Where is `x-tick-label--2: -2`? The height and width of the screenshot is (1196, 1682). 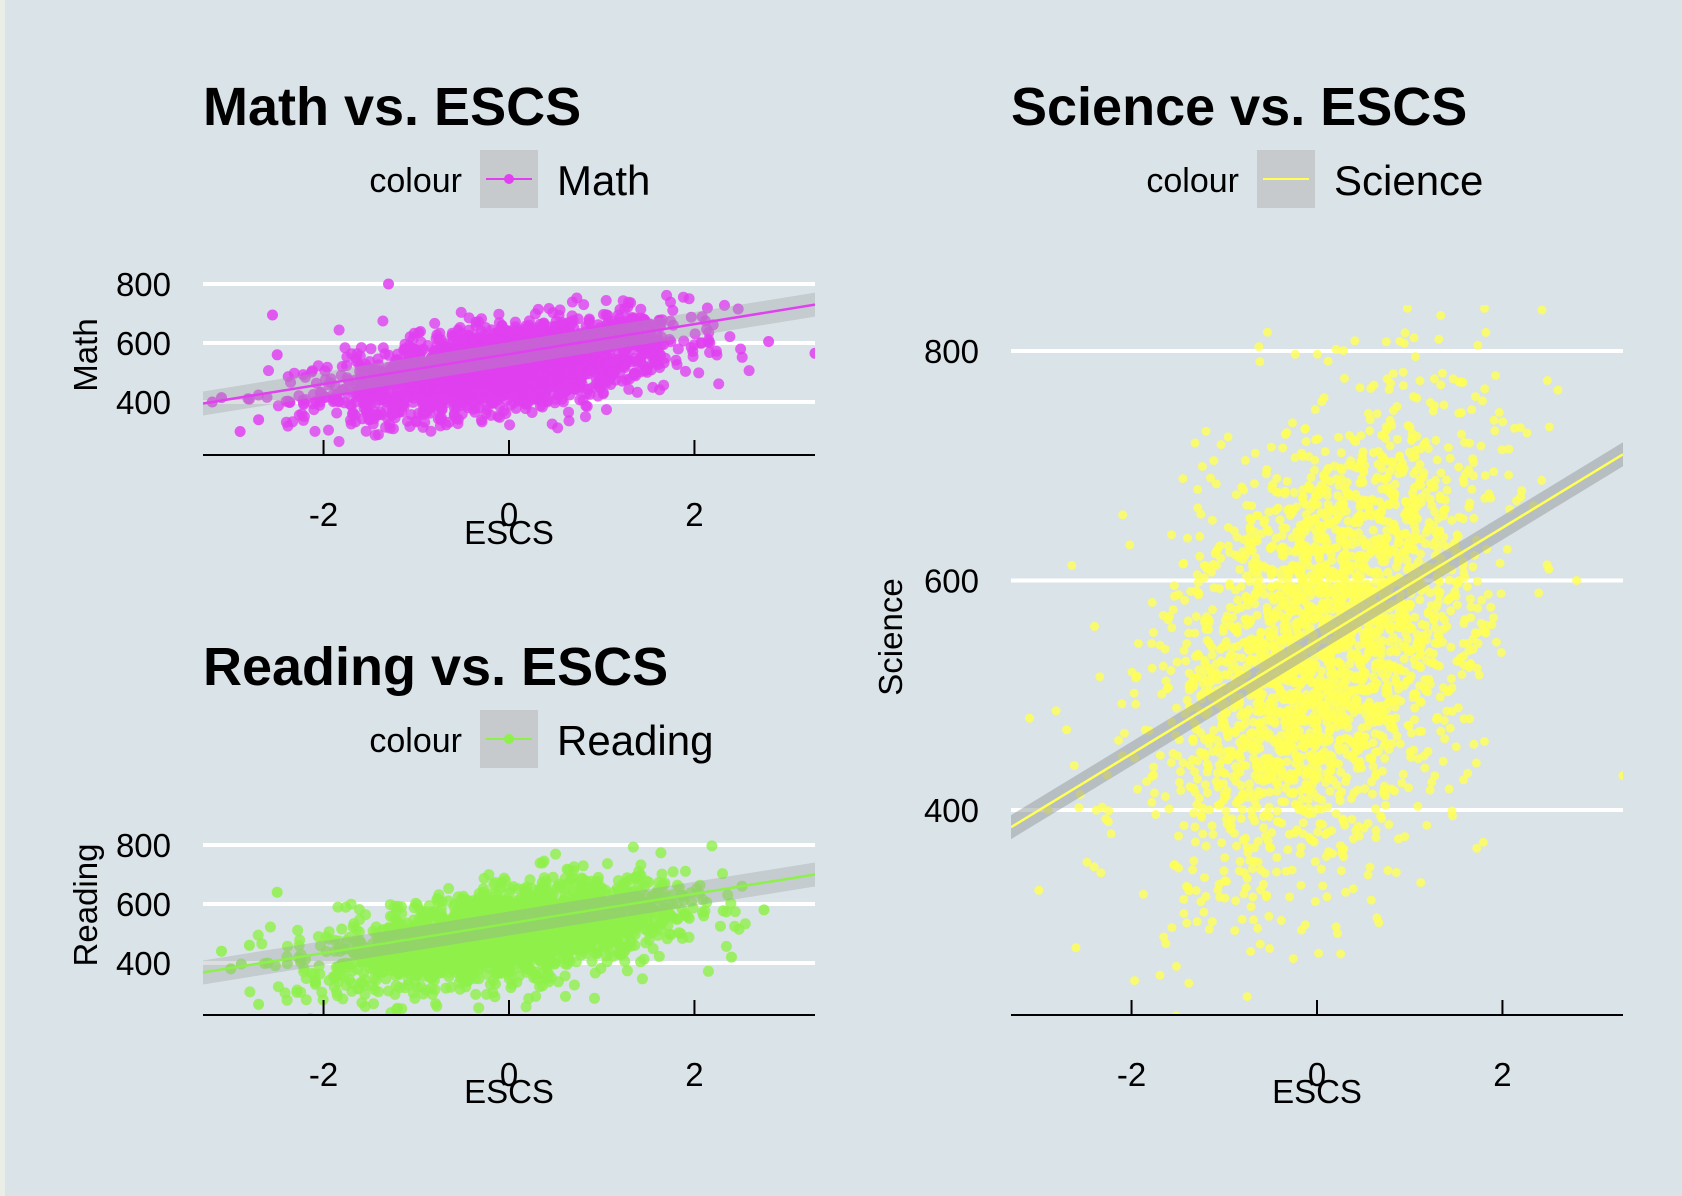
x-tick-label--2: -2 is located at coordinates (323, 514).